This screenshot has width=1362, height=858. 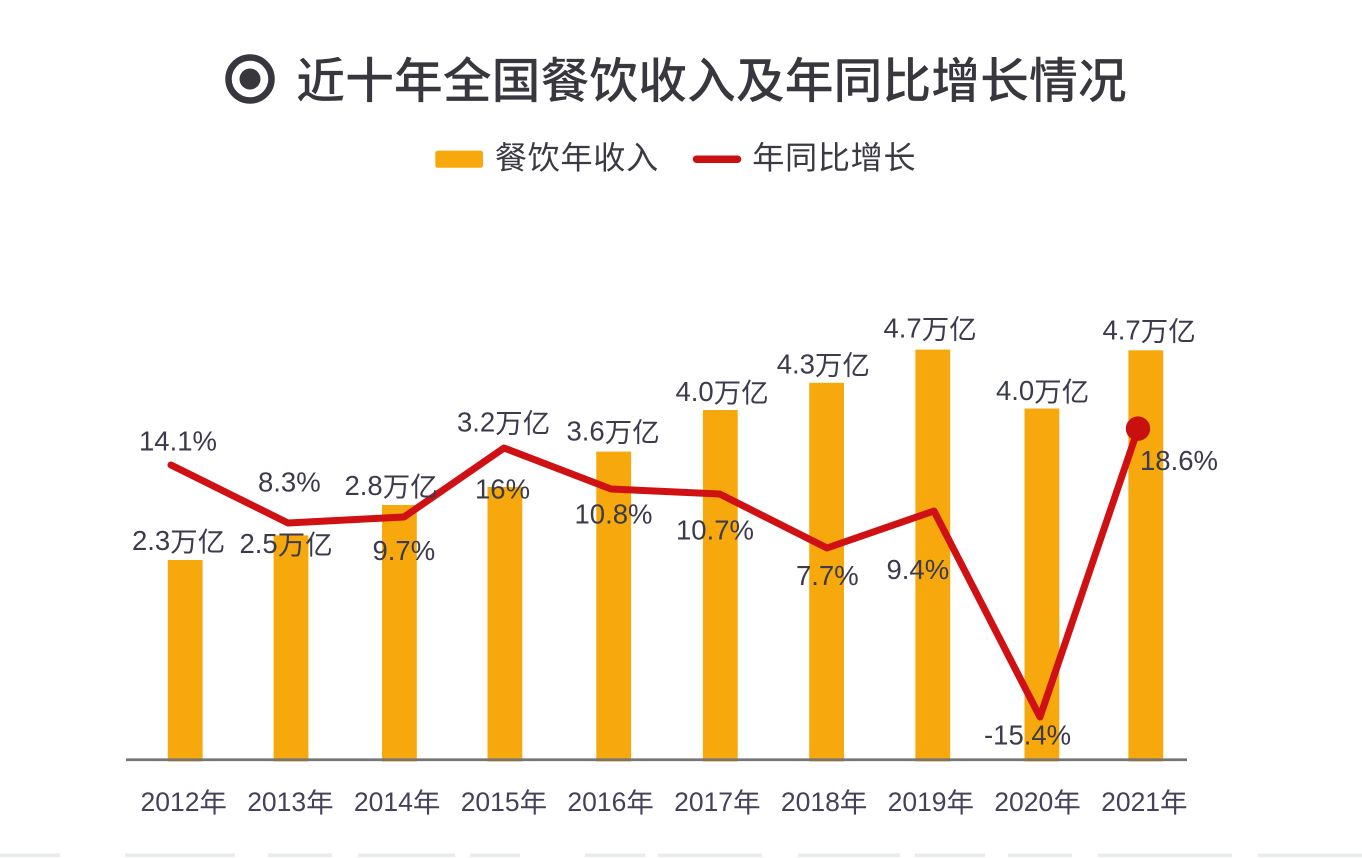 What do you see at coordinates (178, 441) in the screenshot?
I see `svg-text: 14.1%` at bounding box center [178, 441].